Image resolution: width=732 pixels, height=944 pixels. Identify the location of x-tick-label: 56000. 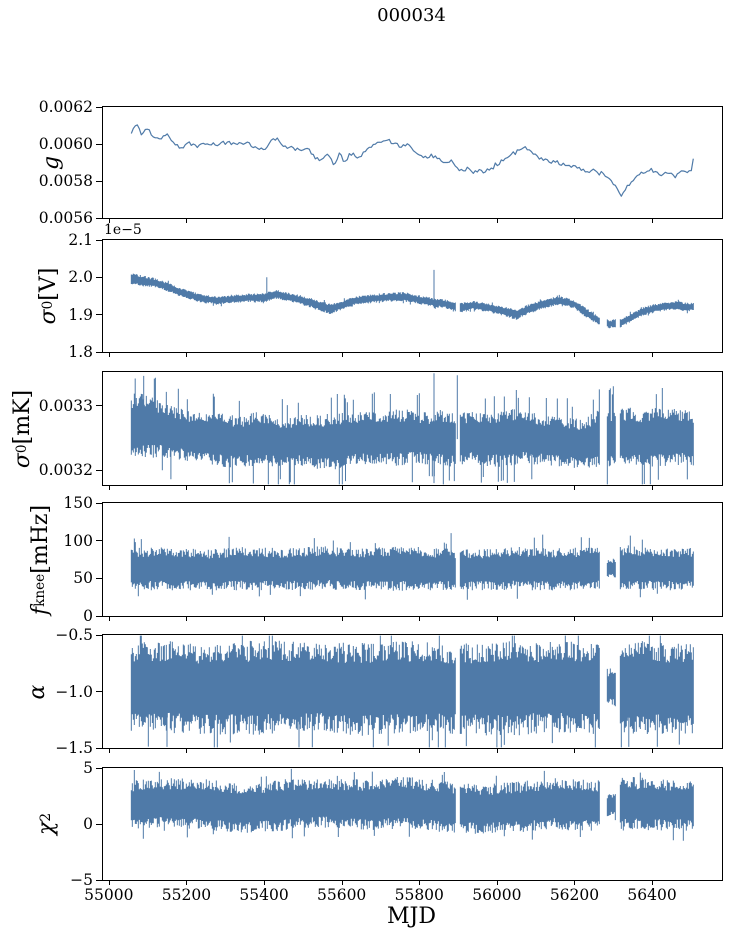
(497, 895).